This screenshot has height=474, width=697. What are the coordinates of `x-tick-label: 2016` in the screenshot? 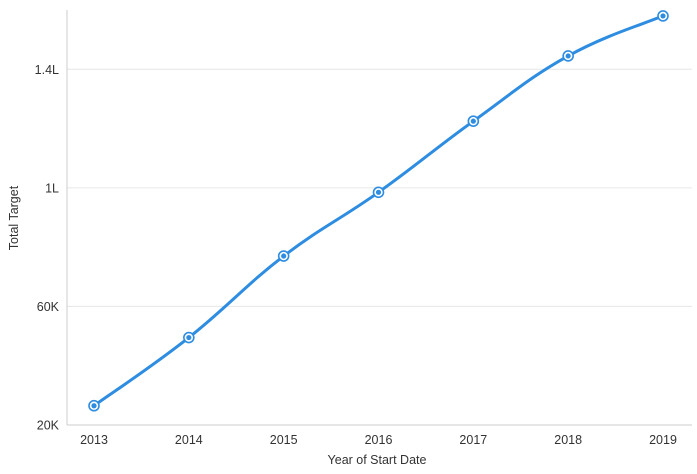 It's located at (379, 440).